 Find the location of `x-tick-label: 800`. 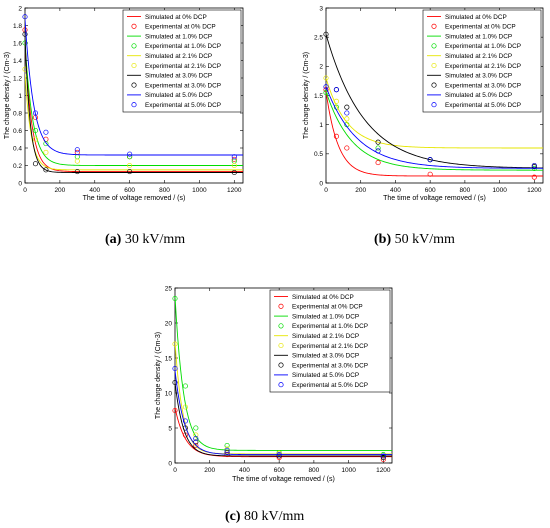

x-tick-label: 800 is located at coordinates (313, 470).